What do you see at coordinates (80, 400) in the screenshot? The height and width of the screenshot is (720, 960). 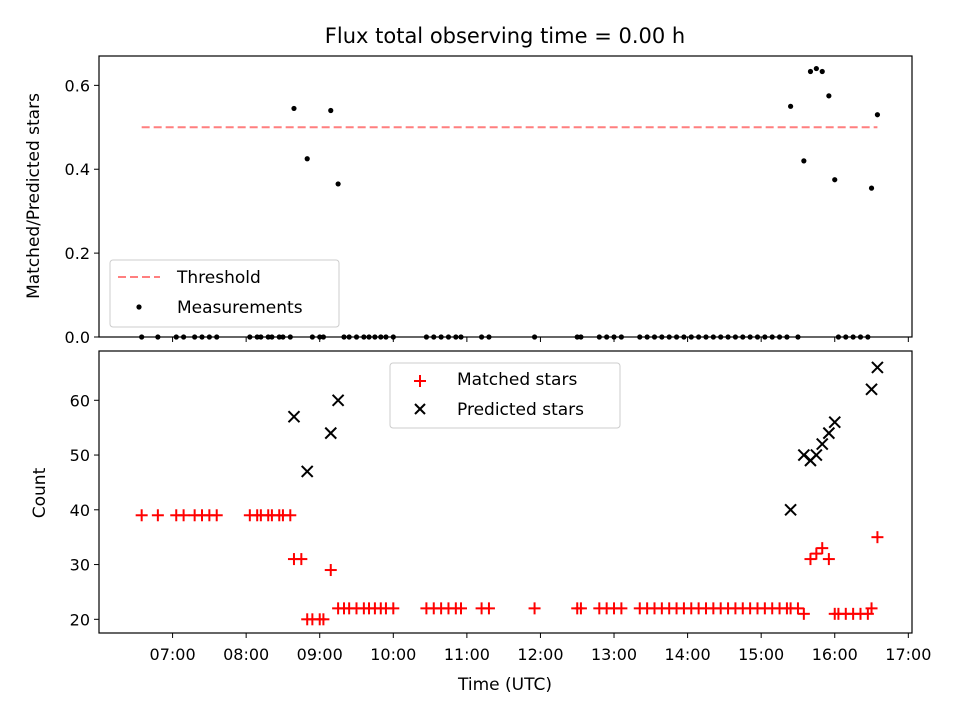 I see `bottom-y-tick-label: 60` at bounding box center [80, 400].